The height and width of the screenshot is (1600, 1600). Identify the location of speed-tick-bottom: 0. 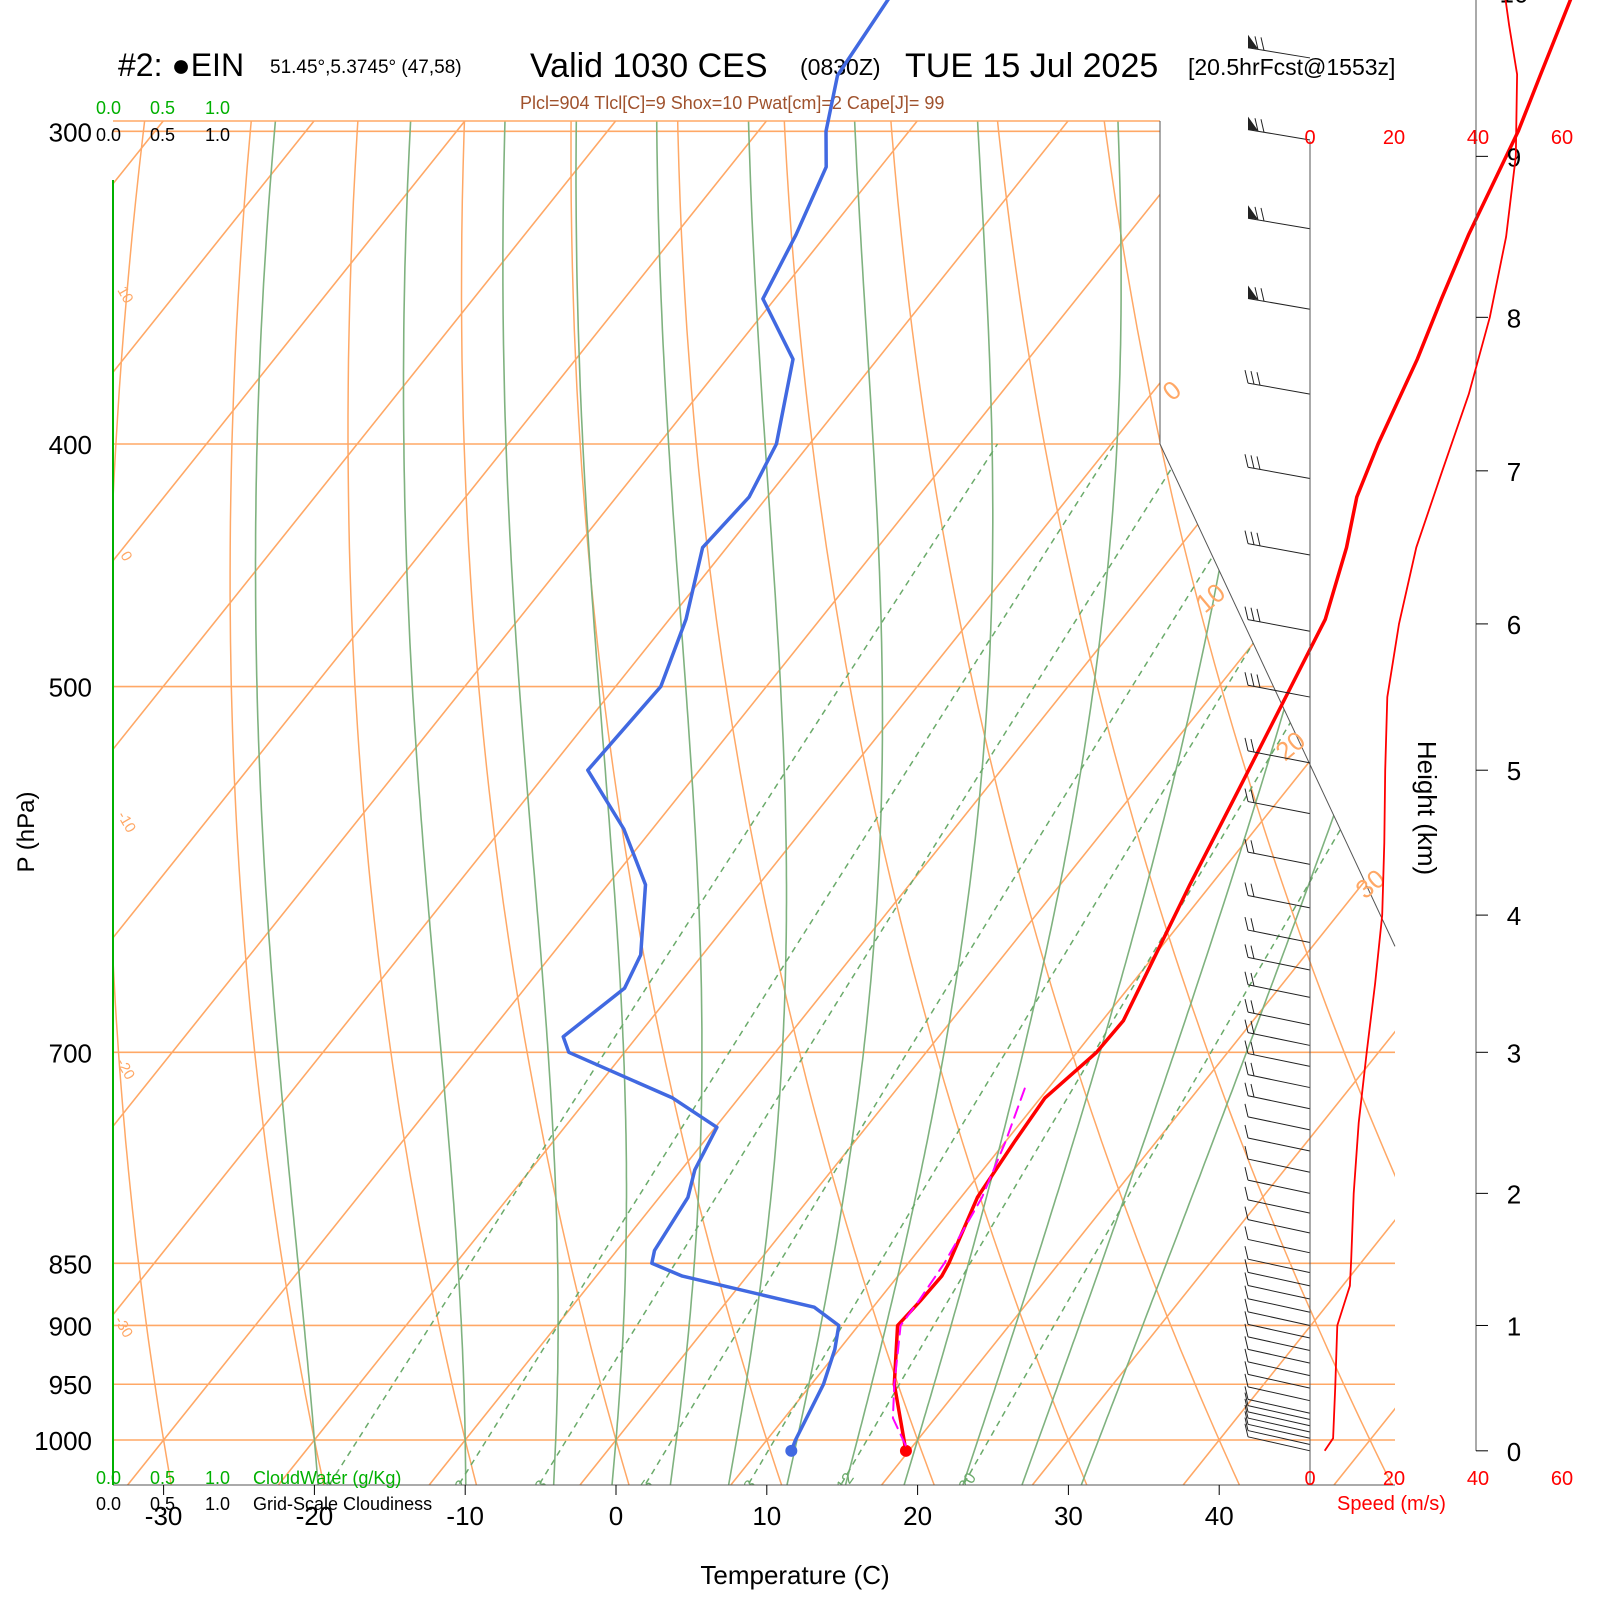
(1309, 1479).